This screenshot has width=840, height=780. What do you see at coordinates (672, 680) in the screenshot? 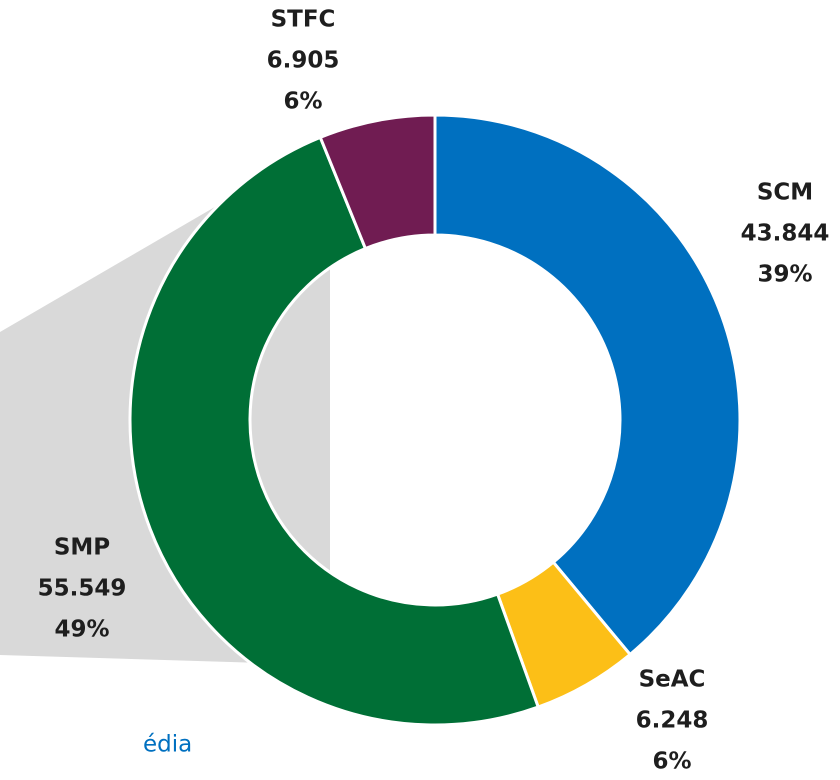
I see `slice-name: SeAC` at bounding box center [672, 680].